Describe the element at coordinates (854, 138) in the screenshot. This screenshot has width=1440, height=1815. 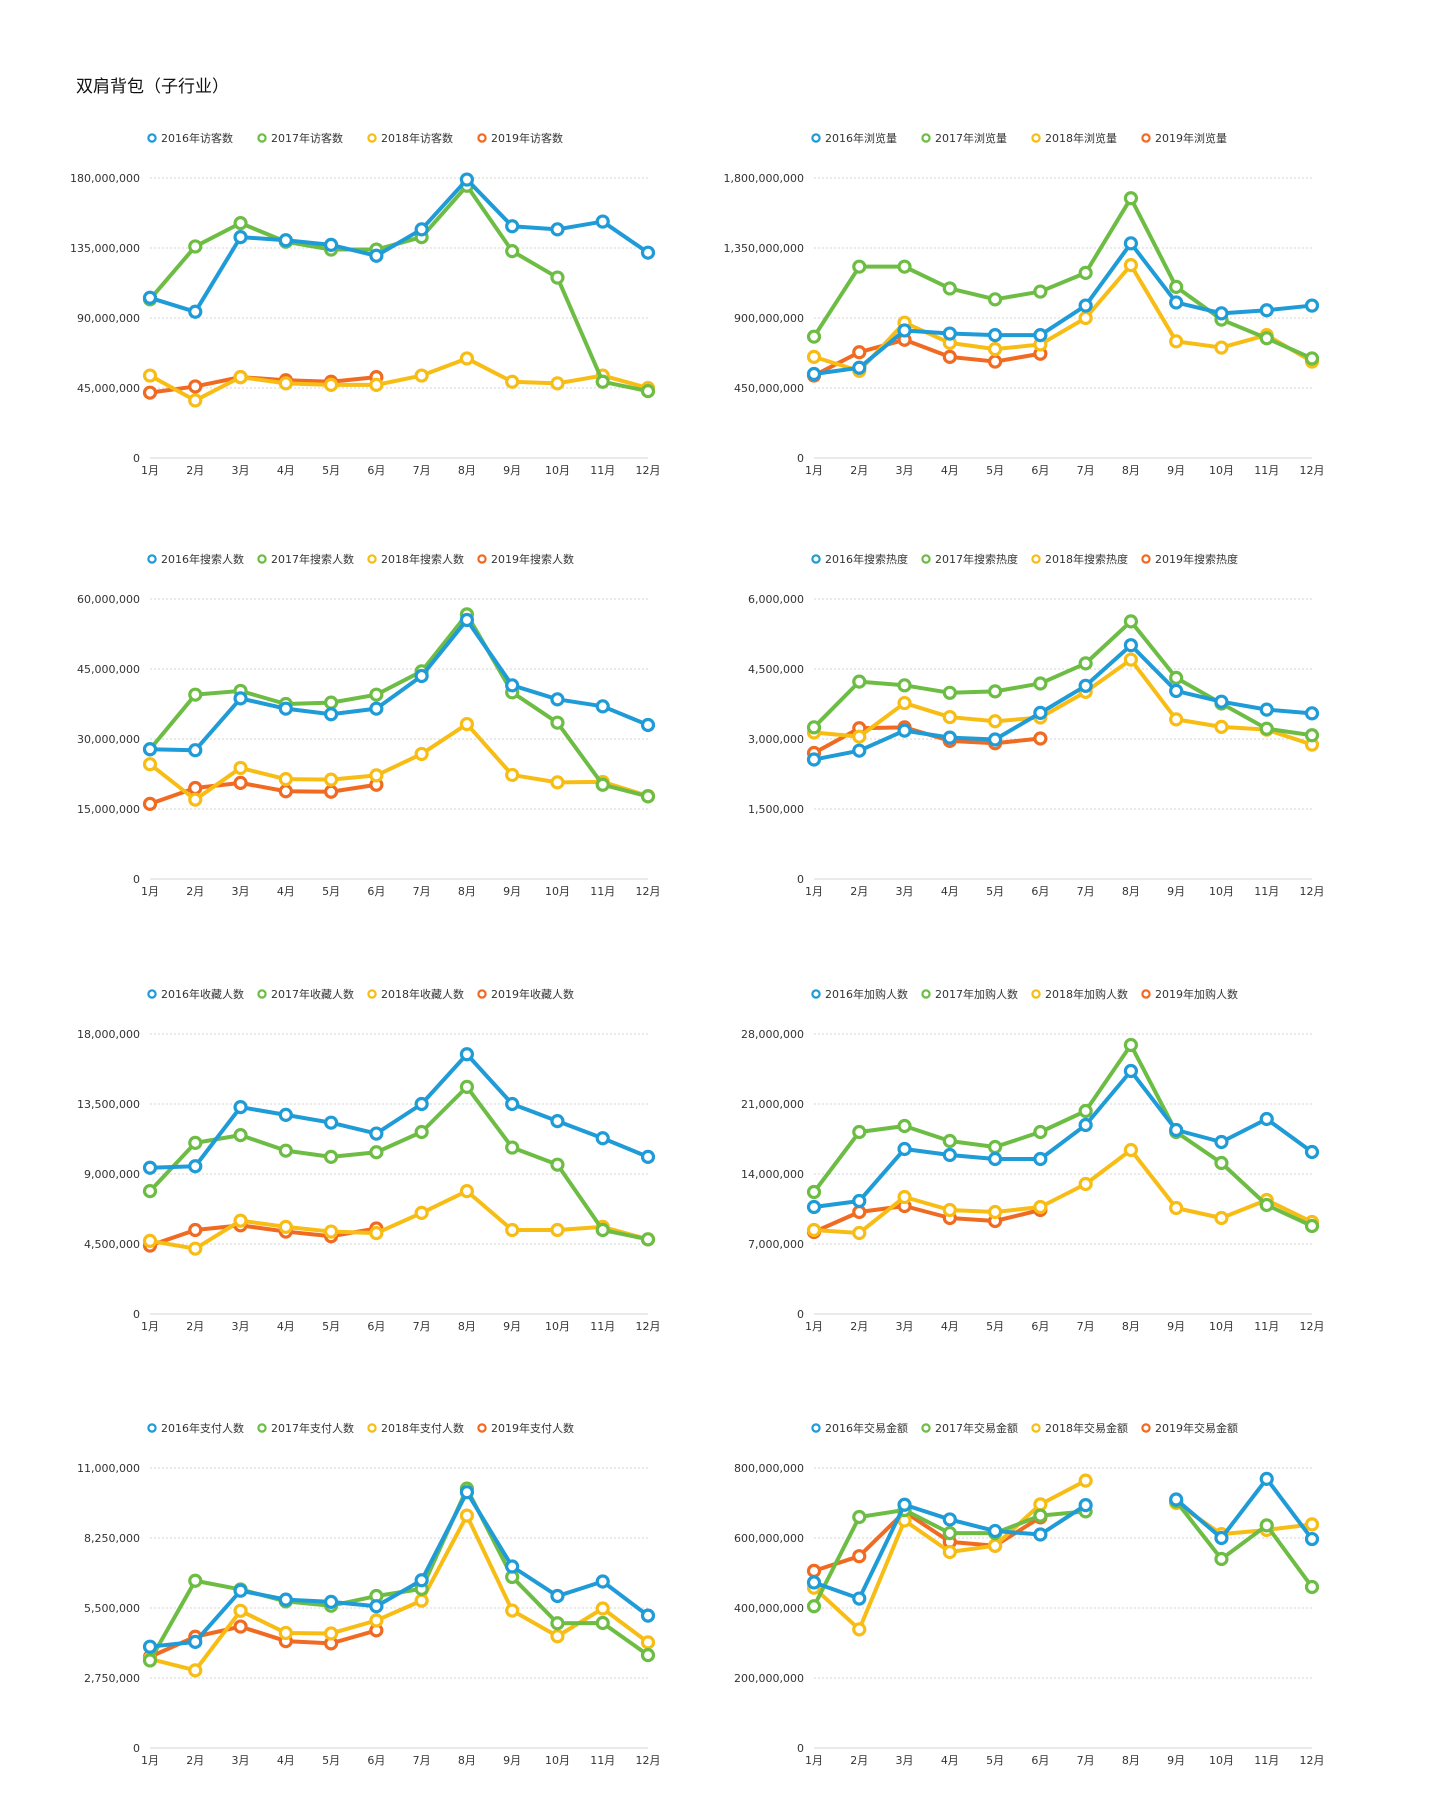
I see `legend-item: 2016年浏览量` at that location.